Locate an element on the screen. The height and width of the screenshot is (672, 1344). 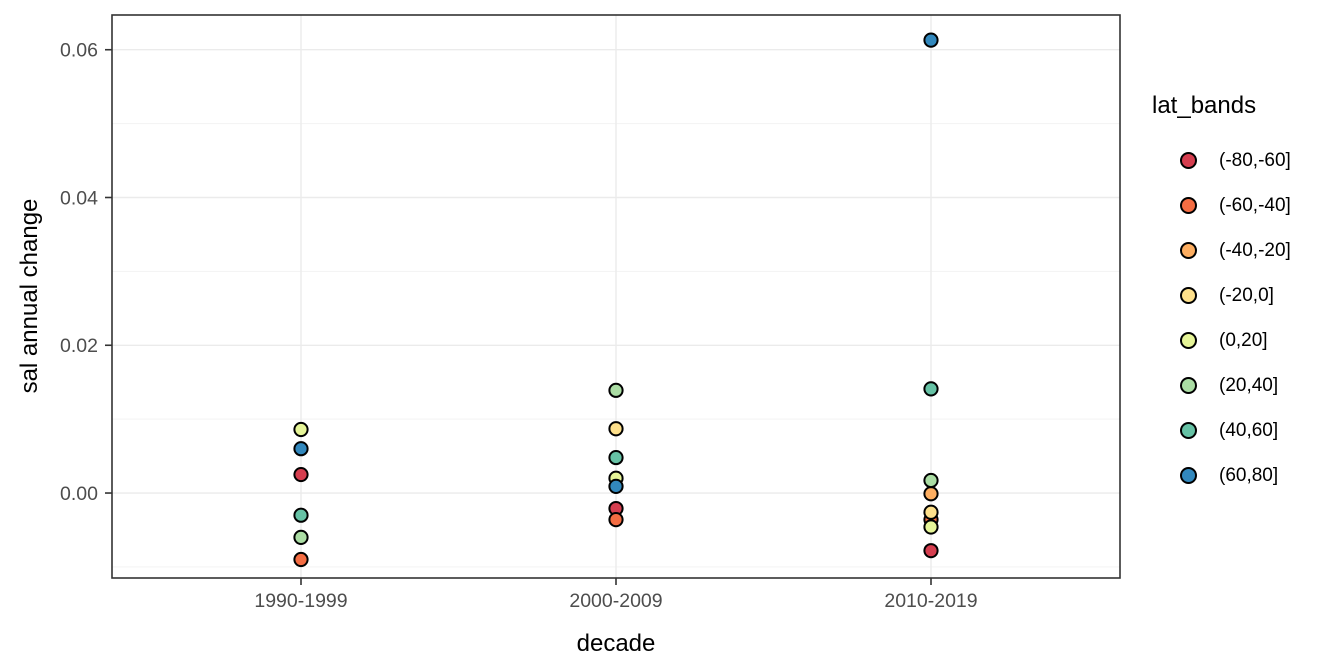
y-tick-label: 0.02 is located at coordinates (79, 346).